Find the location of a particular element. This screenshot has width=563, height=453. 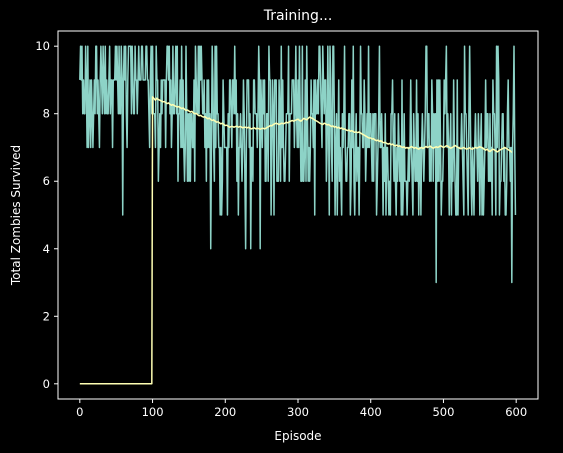

y-axis-ticks: 0 2 4 6 8 10 is located at coordinates (46, 215).